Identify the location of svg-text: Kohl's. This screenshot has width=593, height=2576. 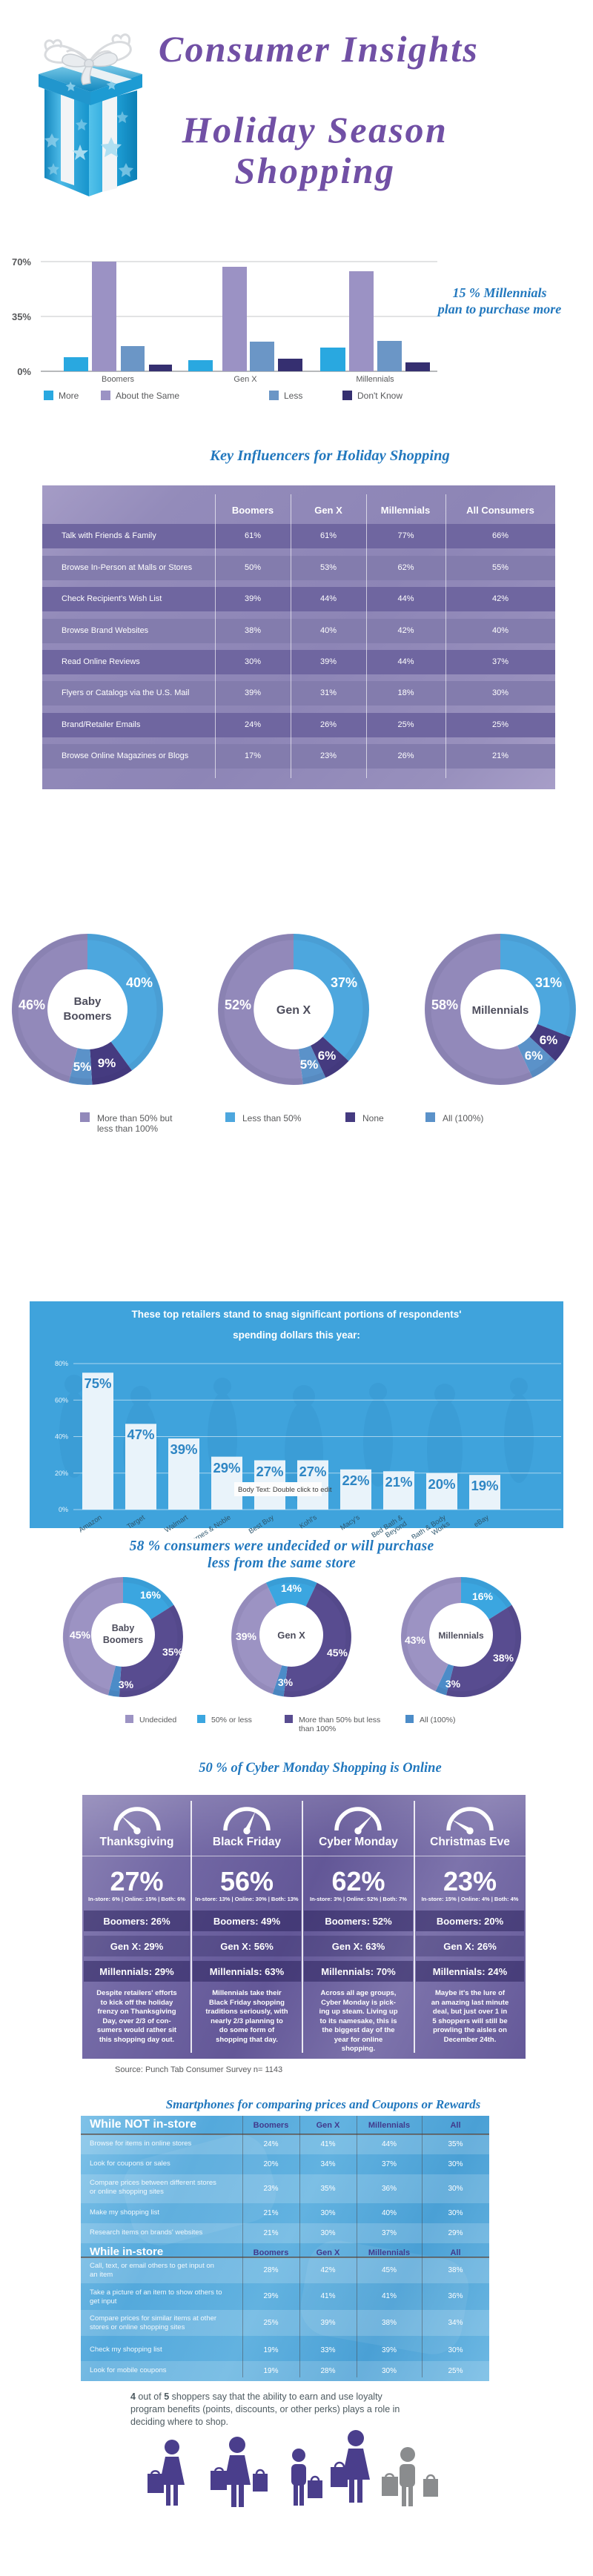
(308, 1521).